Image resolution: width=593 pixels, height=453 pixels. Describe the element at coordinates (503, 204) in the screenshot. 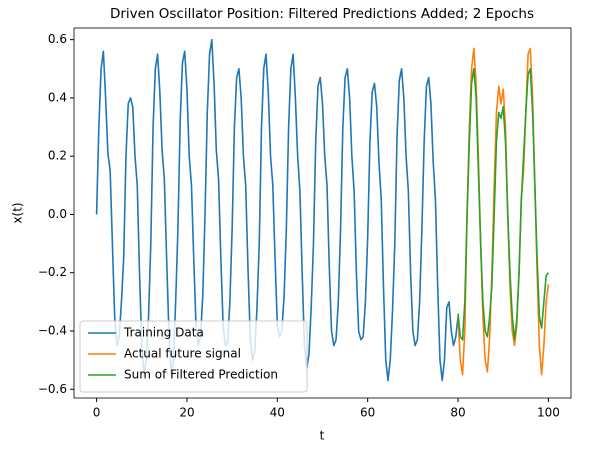

I see `data-line` at that location.